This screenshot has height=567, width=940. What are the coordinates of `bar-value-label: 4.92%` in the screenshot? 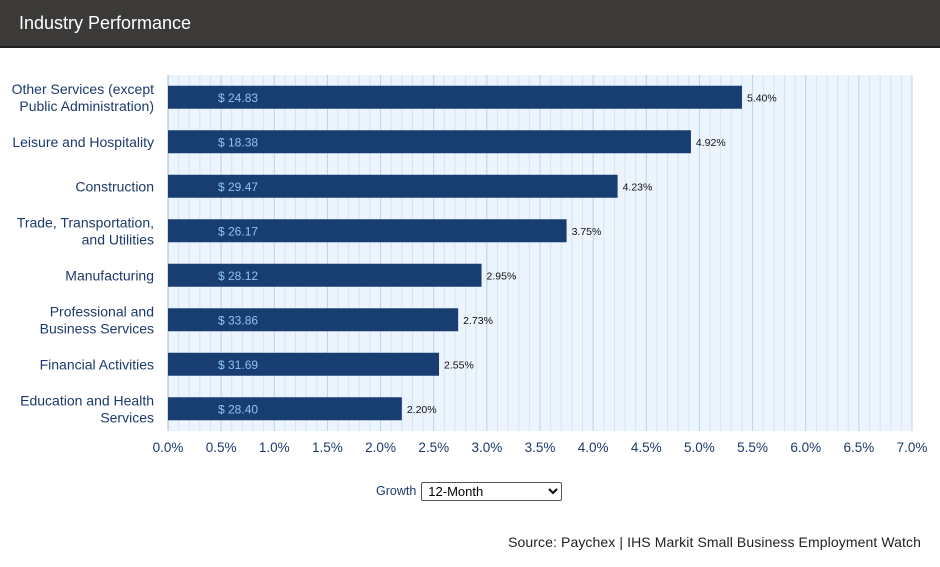 It's located at (711, 143).